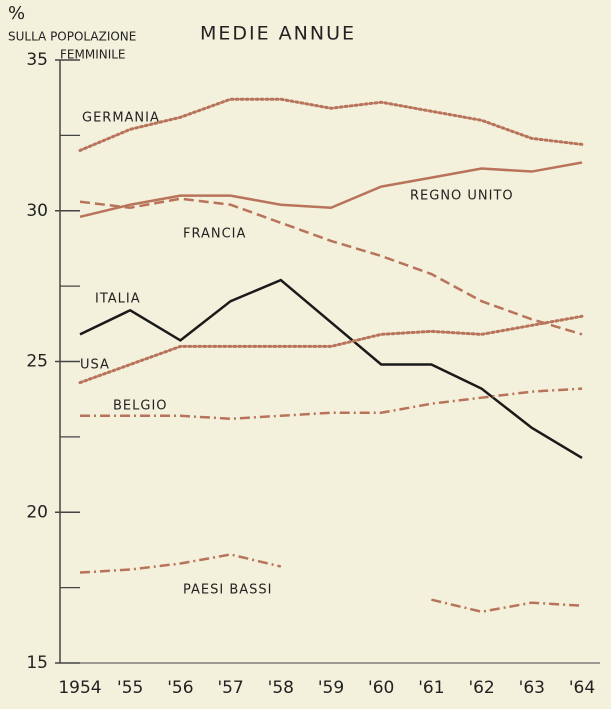 Image resolution: width=611 pixels, height=709 pixels. I want to click on series-label: BELGIO, so click(140, 406).